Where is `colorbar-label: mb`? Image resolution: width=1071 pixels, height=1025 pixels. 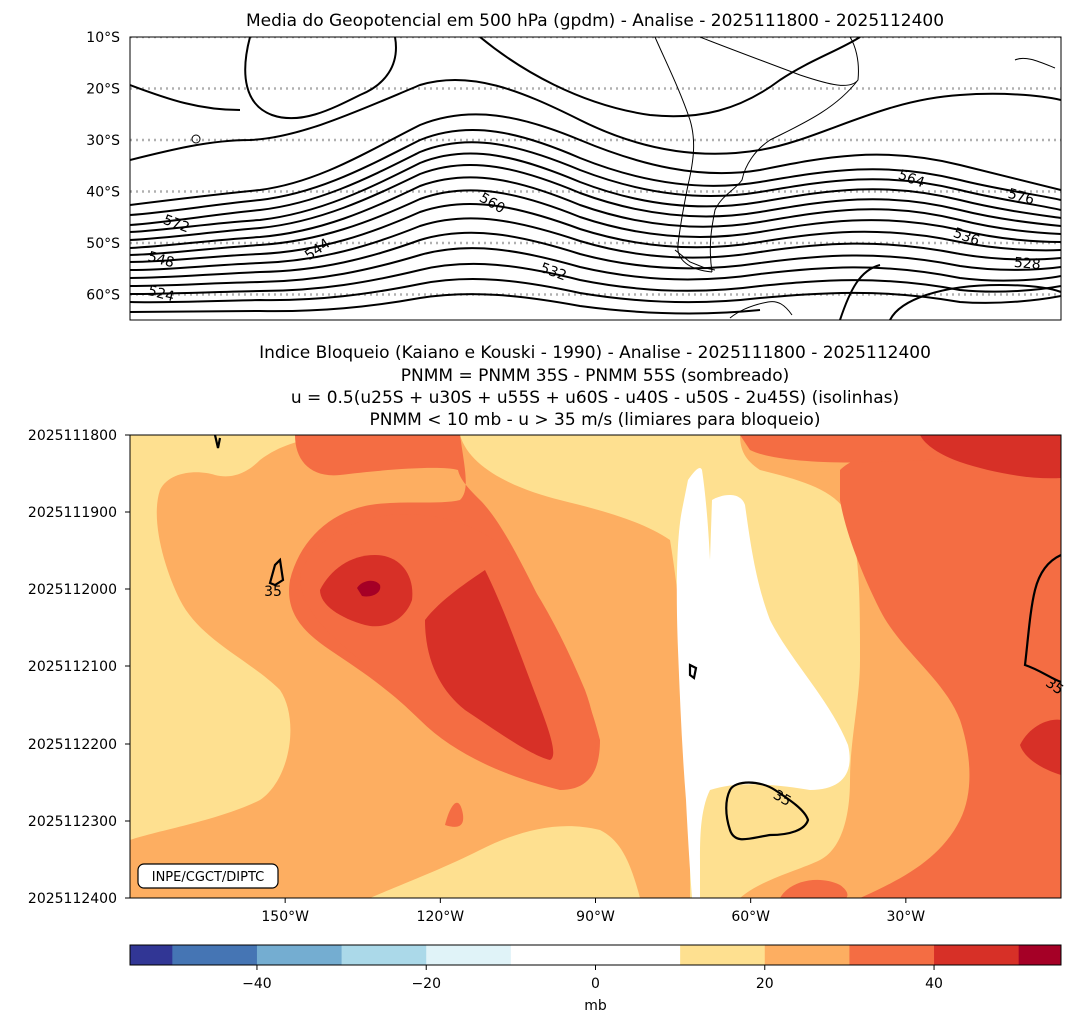 colorbar-label: mb is located at coordinates (595, 1006).